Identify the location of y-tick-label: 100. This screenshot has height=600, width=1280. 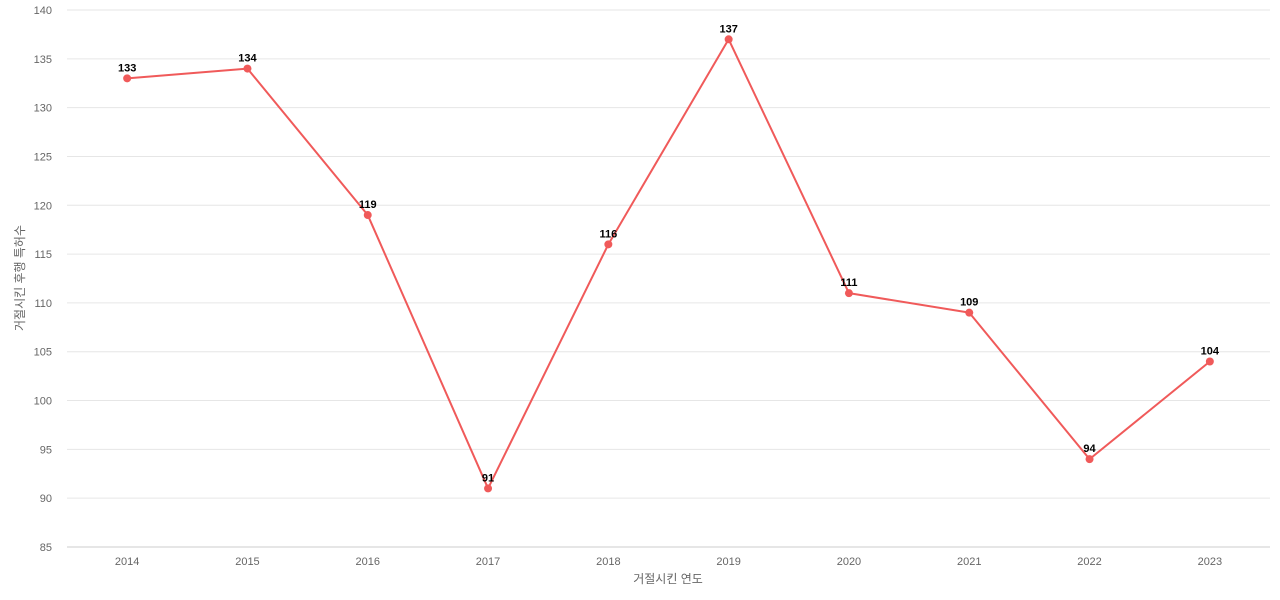
(43, 402).